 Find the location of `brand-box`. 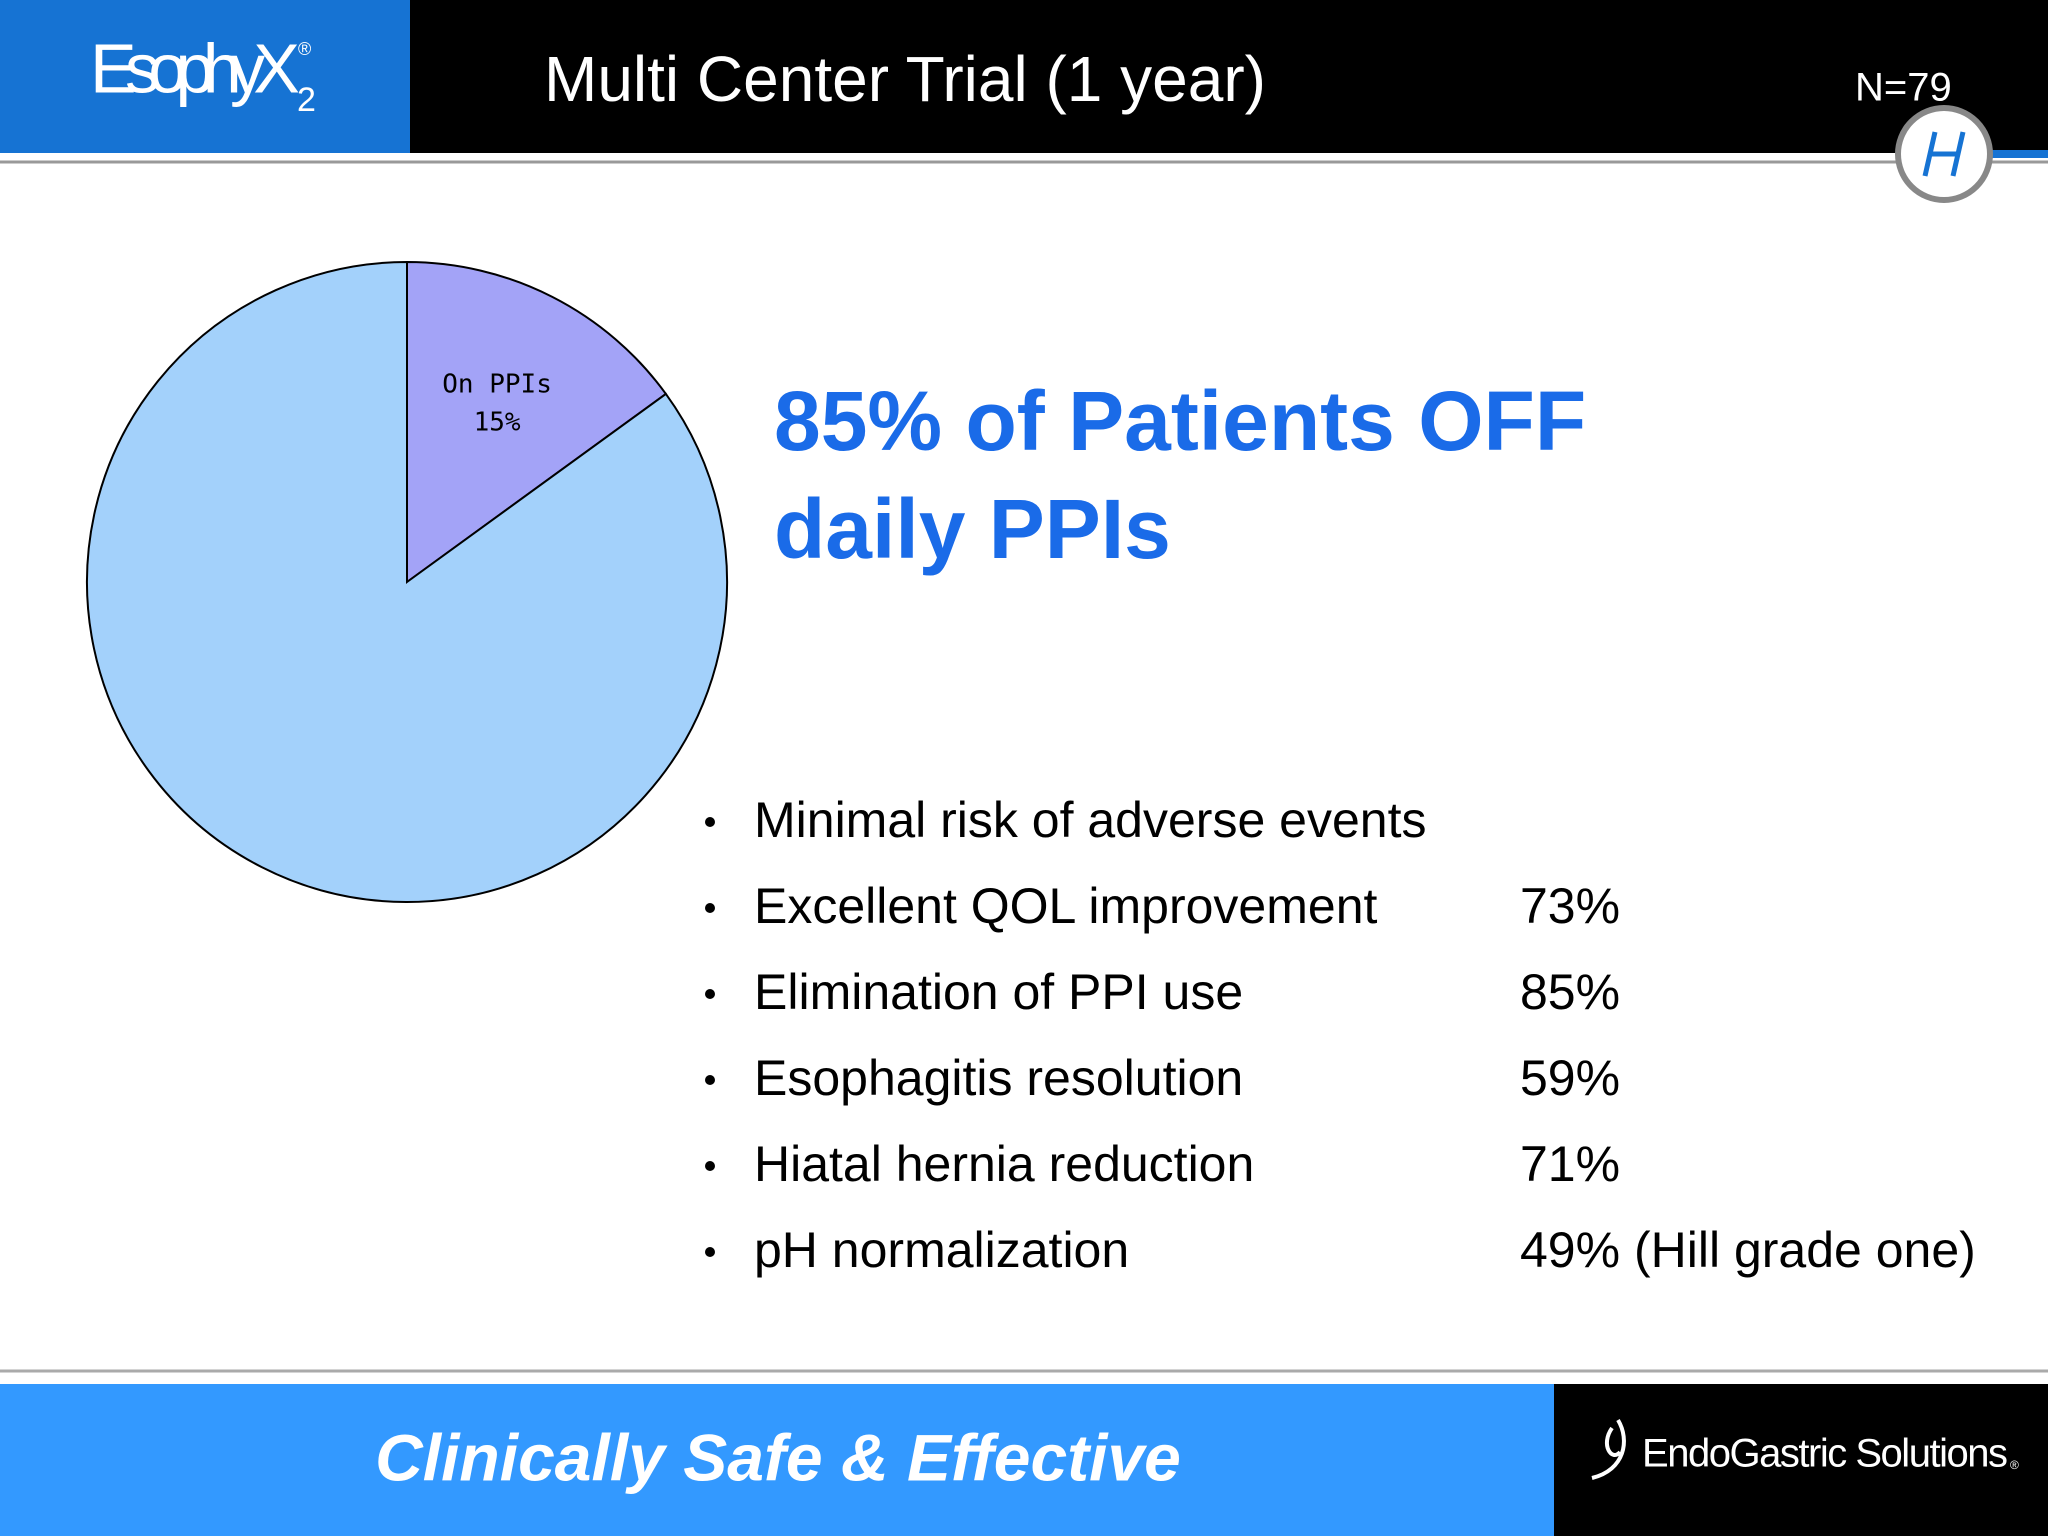

brand-box is located at coordinates (205, 76).